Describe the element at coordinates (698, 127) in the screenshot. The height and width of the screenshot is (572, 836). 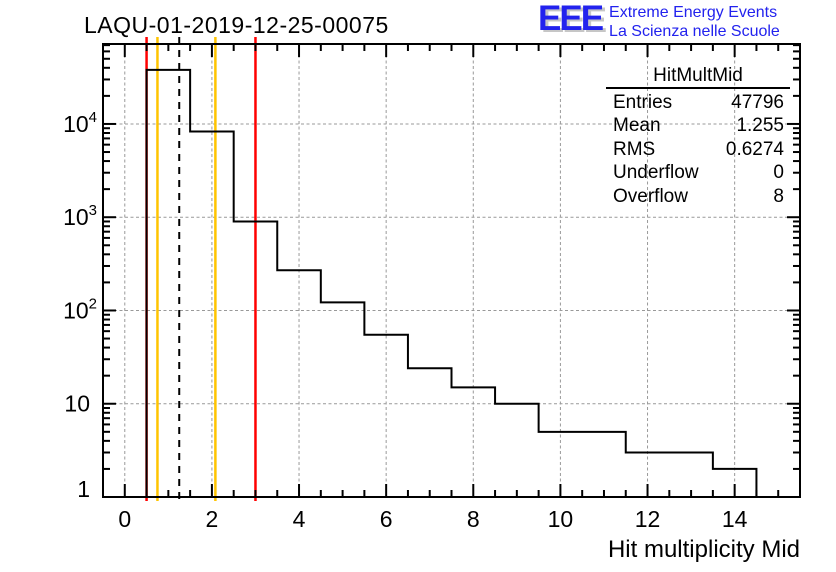
I see `stat-row: Mean 1.255` at that location.